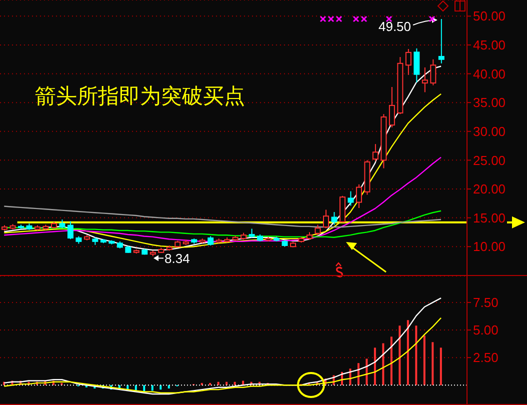  I want to click on y-tick-label: 45.00, so click(489, 45).